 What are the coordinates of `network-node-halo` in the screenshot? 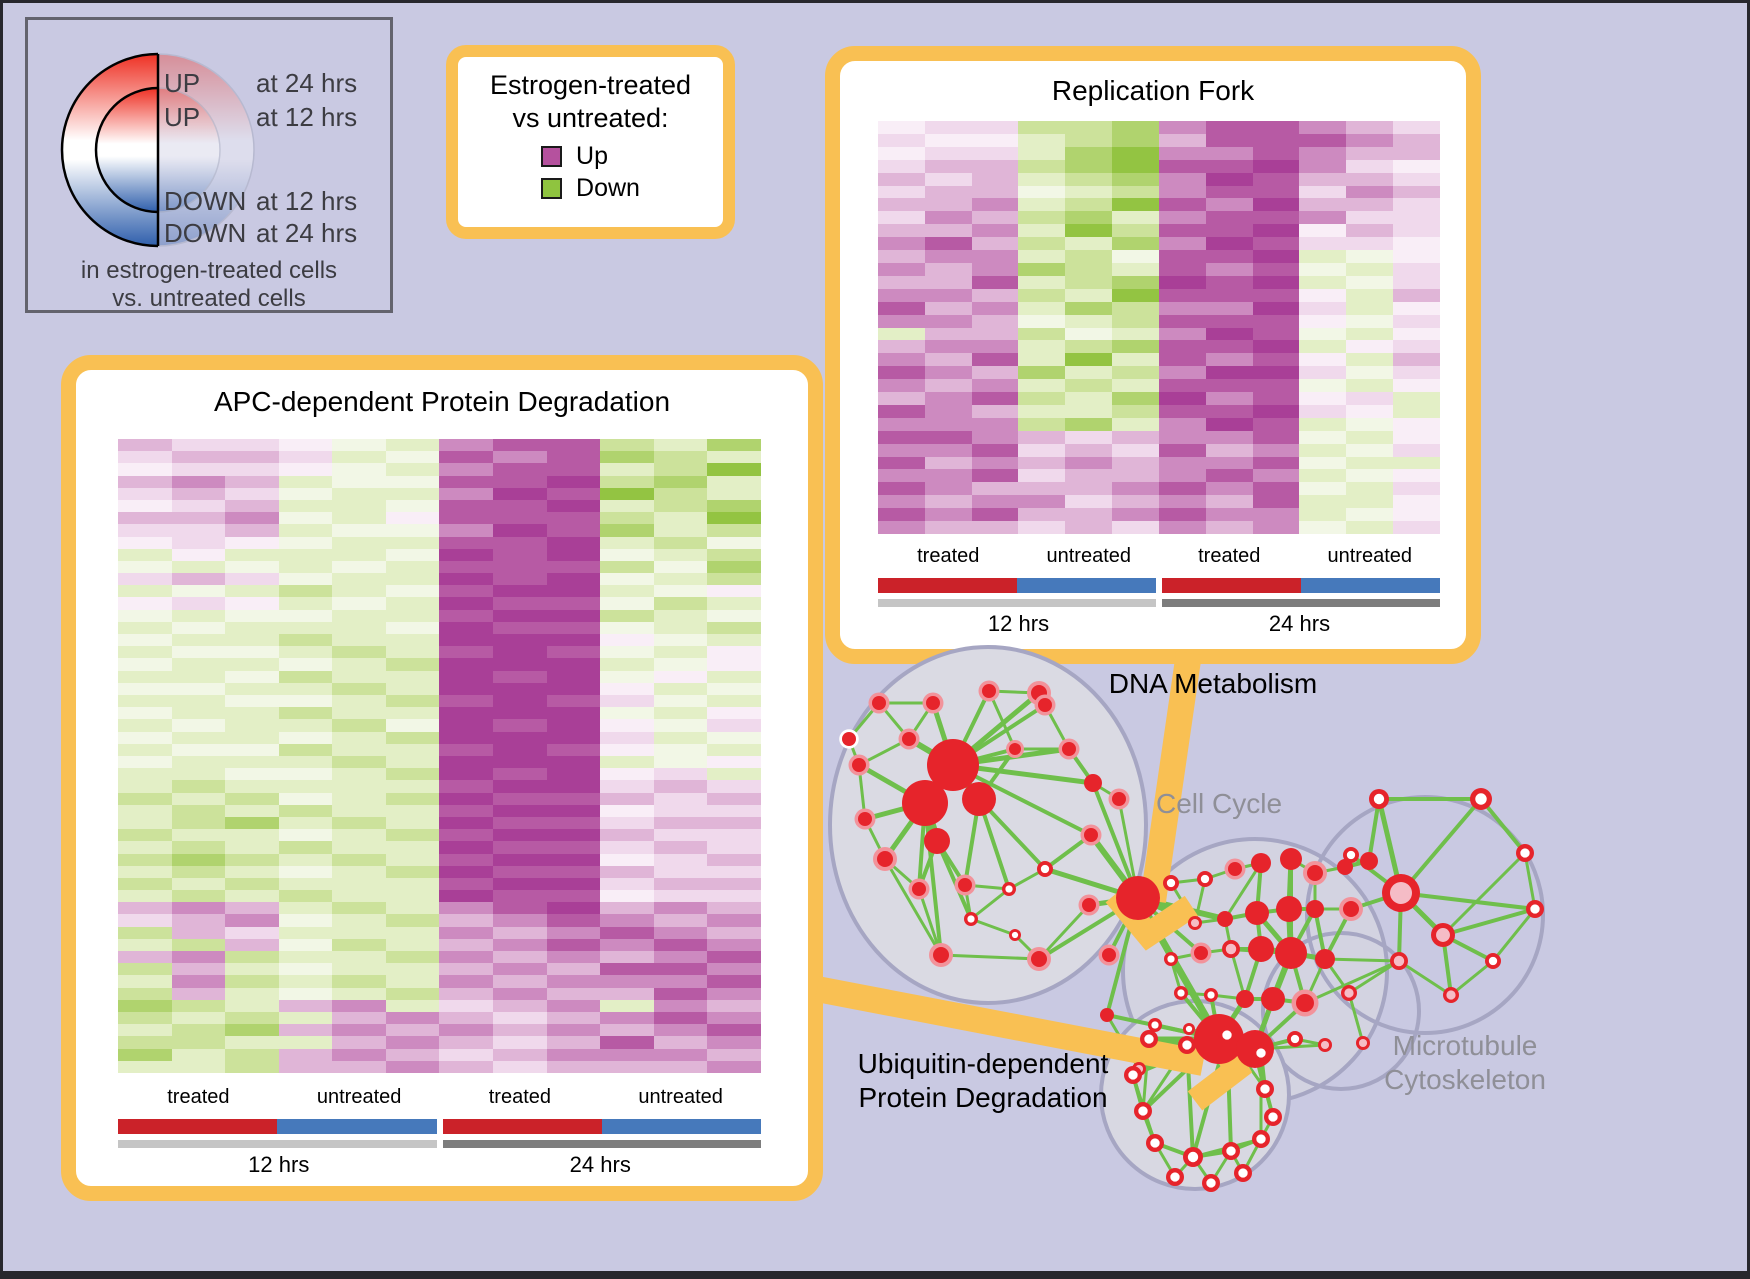 It's located at (941, 955).